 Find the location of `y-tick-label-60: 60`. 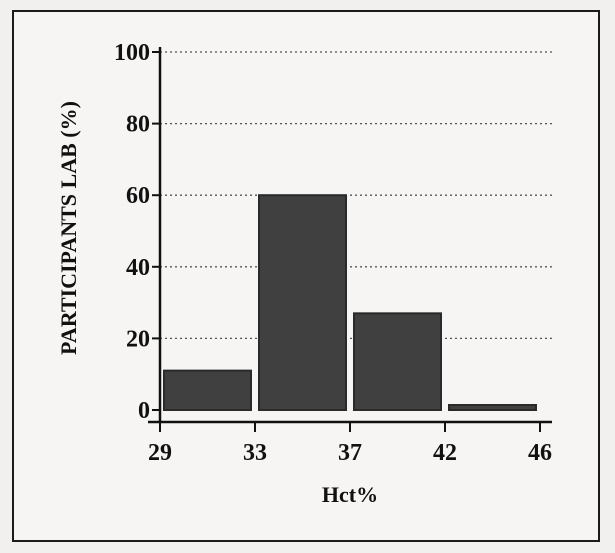

y-tick-label-60: 60 is located at coordinates (138, 196).